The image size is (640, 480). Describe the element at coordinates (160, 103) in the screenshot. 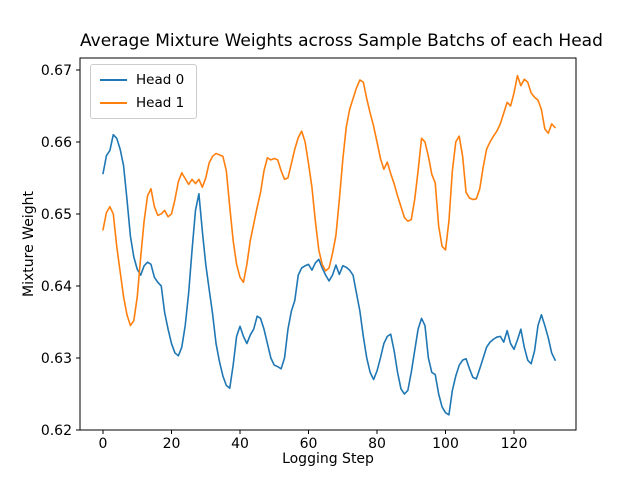

I see `legend-label-head-1: Head 1` at that location.